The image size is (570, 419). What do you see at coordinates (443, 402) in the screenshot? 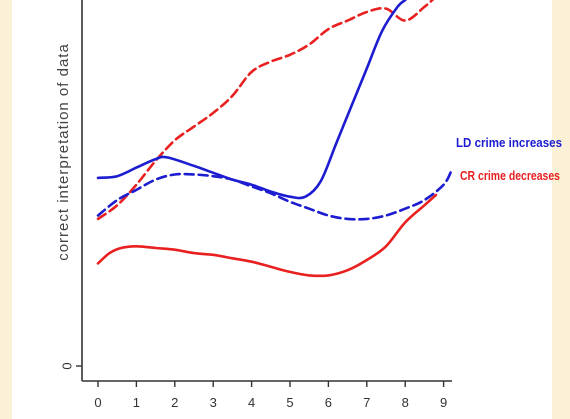
I see `x-tick-label: 9` at bounding box center [443, 402].